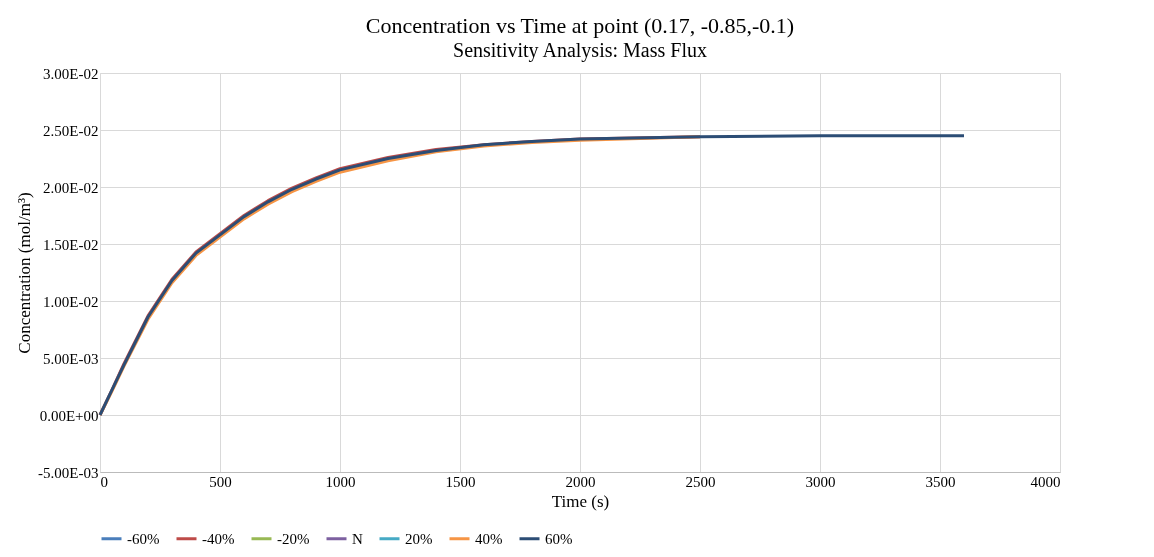 The height and width of the screenshot is (557, 1154). What do you see at coordinates (104, 481) in the screenshot?
I see `x-tick-label: 0` at bounding box center [104, 481].